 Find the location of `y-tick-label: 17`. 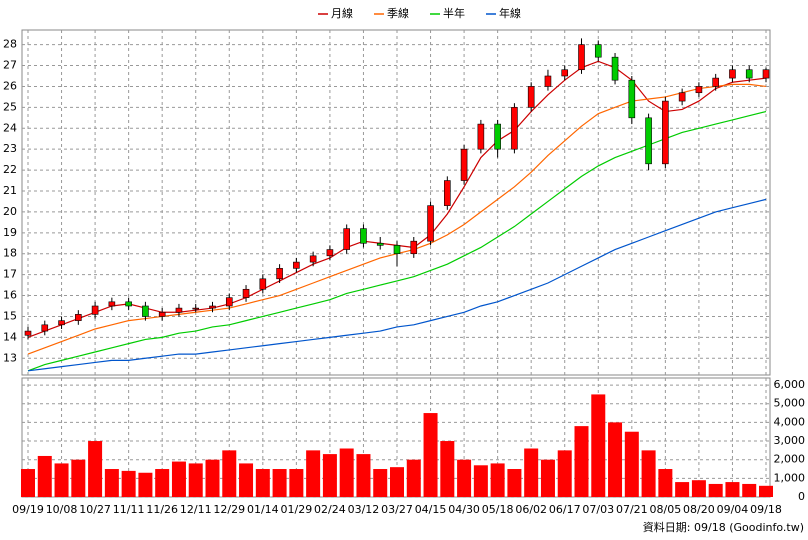

y-tick-label: 17 is located at coordinates (10, 274).